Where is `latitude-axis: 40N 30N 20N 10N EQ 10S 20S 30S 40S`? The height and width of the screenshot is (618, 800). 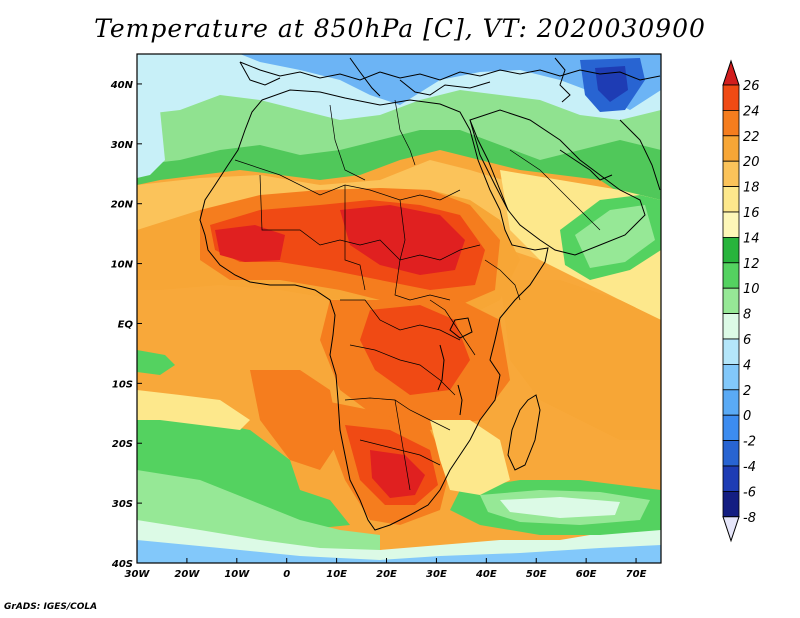 latitude-axis: 40N 30N 20N 10N EQ 10S 20S 30S 40S is located at coordinates (126, 325).